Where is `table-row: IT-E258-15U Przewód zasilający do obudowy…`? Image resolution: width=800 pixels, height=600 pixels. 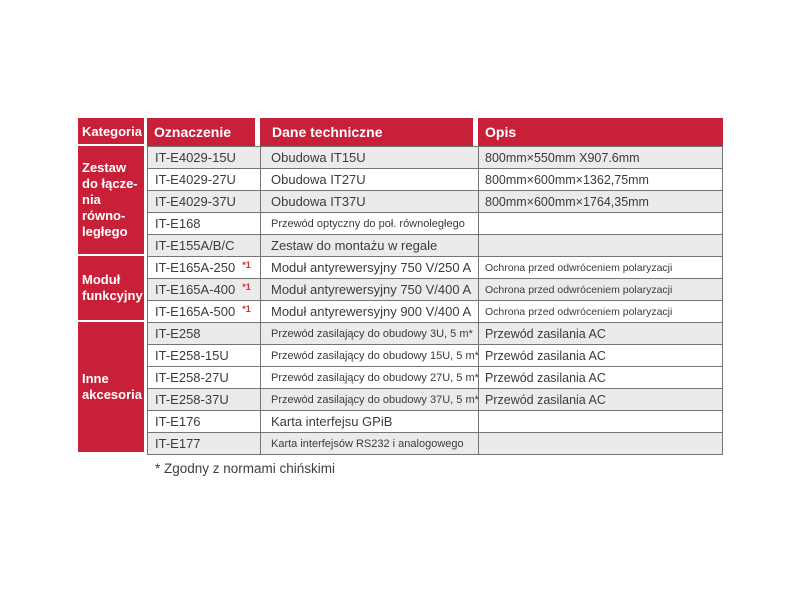
table-row: IT-E258-15U Przewód zasilający do obudowy… is located at coordinates (435, 356).